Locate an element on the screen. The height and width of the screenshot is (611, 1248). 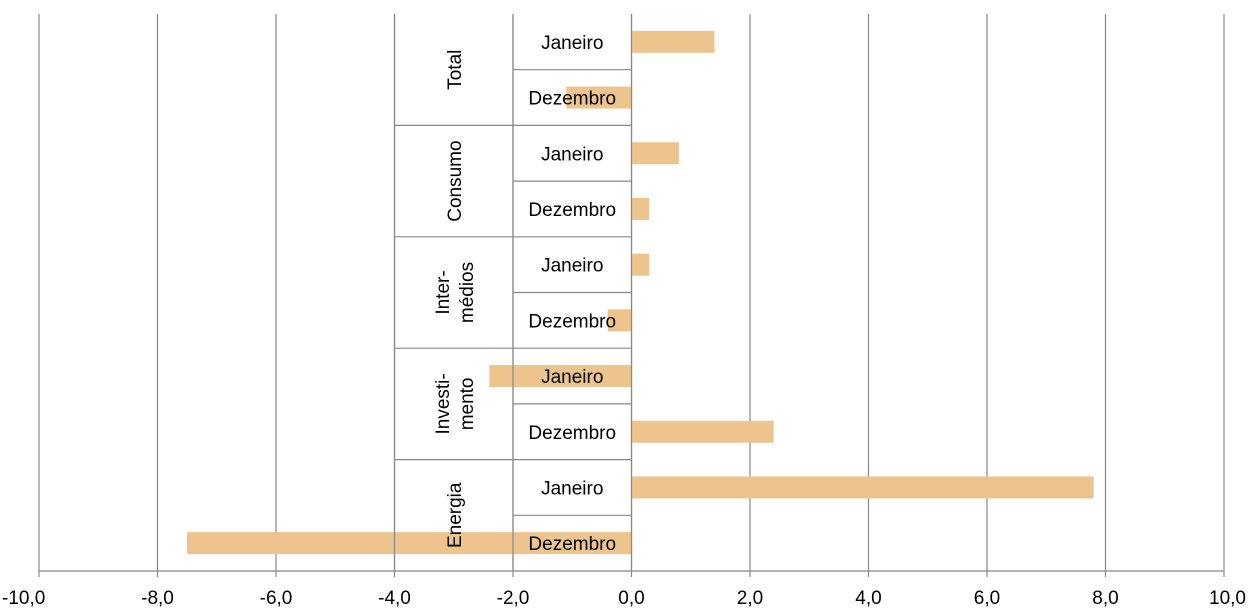
x-tick-label: -8,0 is located at coordinates (157, 598).